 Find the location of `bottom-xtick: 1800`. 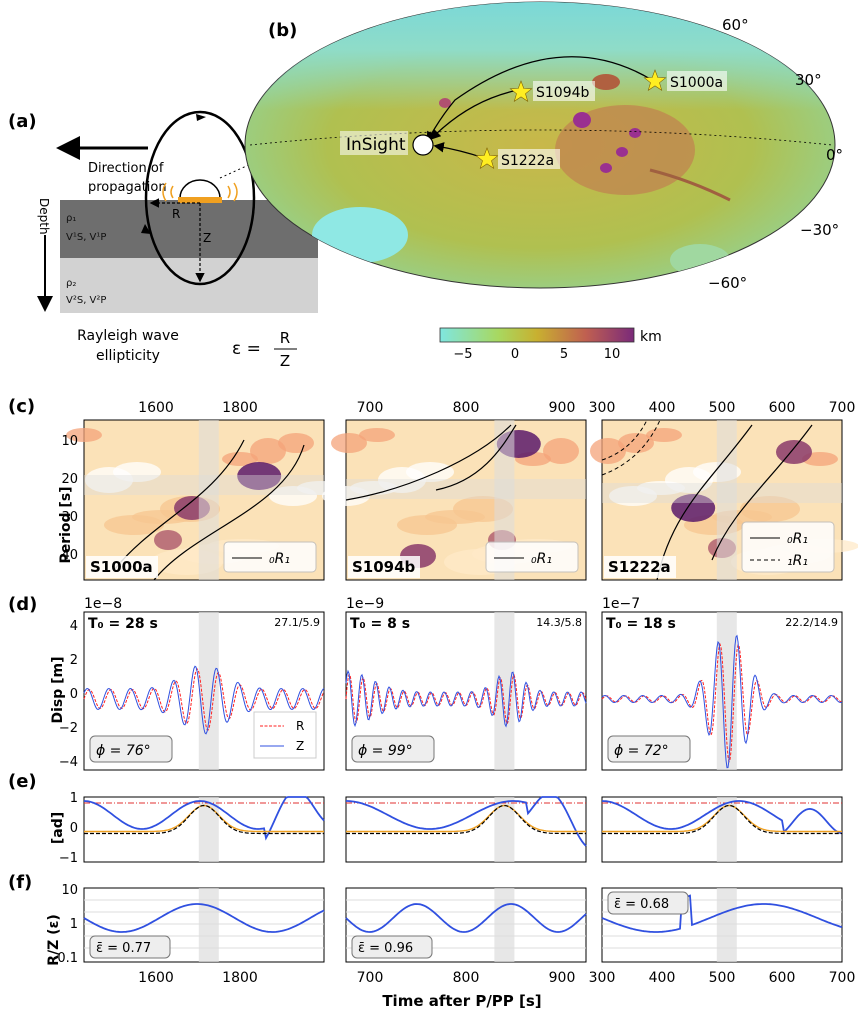

bottom-xtick: 1800 is located at coordinates (240, 978).